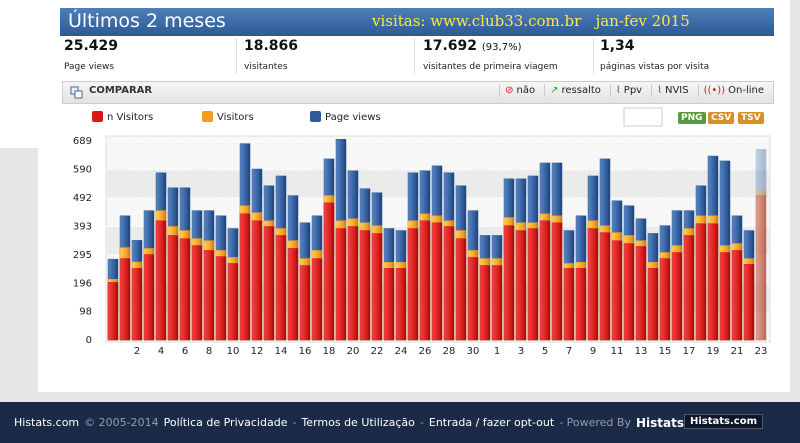  What do you see at coordinates (89, 340) in the screenshot?
I see `y-tick-label: 0` at bounding box center [89, 340].